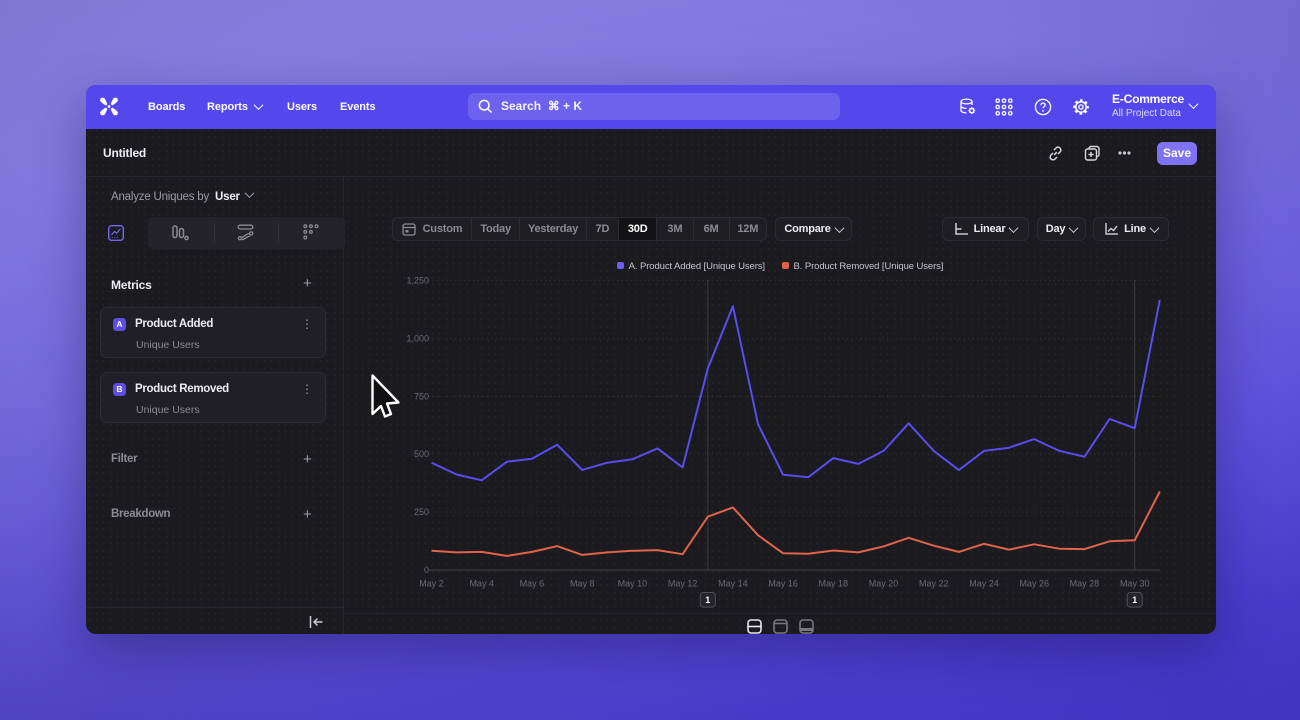 The image size is (1300, 720). Describe the element at coordinates (417, 338) in the screenshot. I see `svg-text: 1,000` at that location.